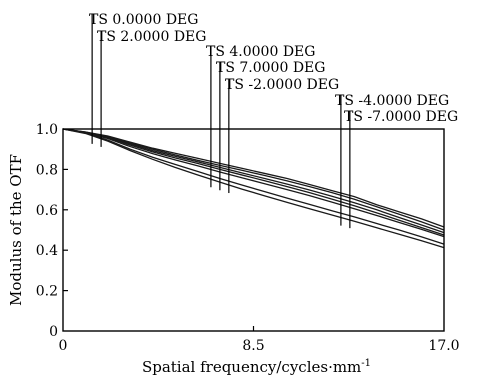  I want to click on y-tick-label: 0.2, so click(47, 292).